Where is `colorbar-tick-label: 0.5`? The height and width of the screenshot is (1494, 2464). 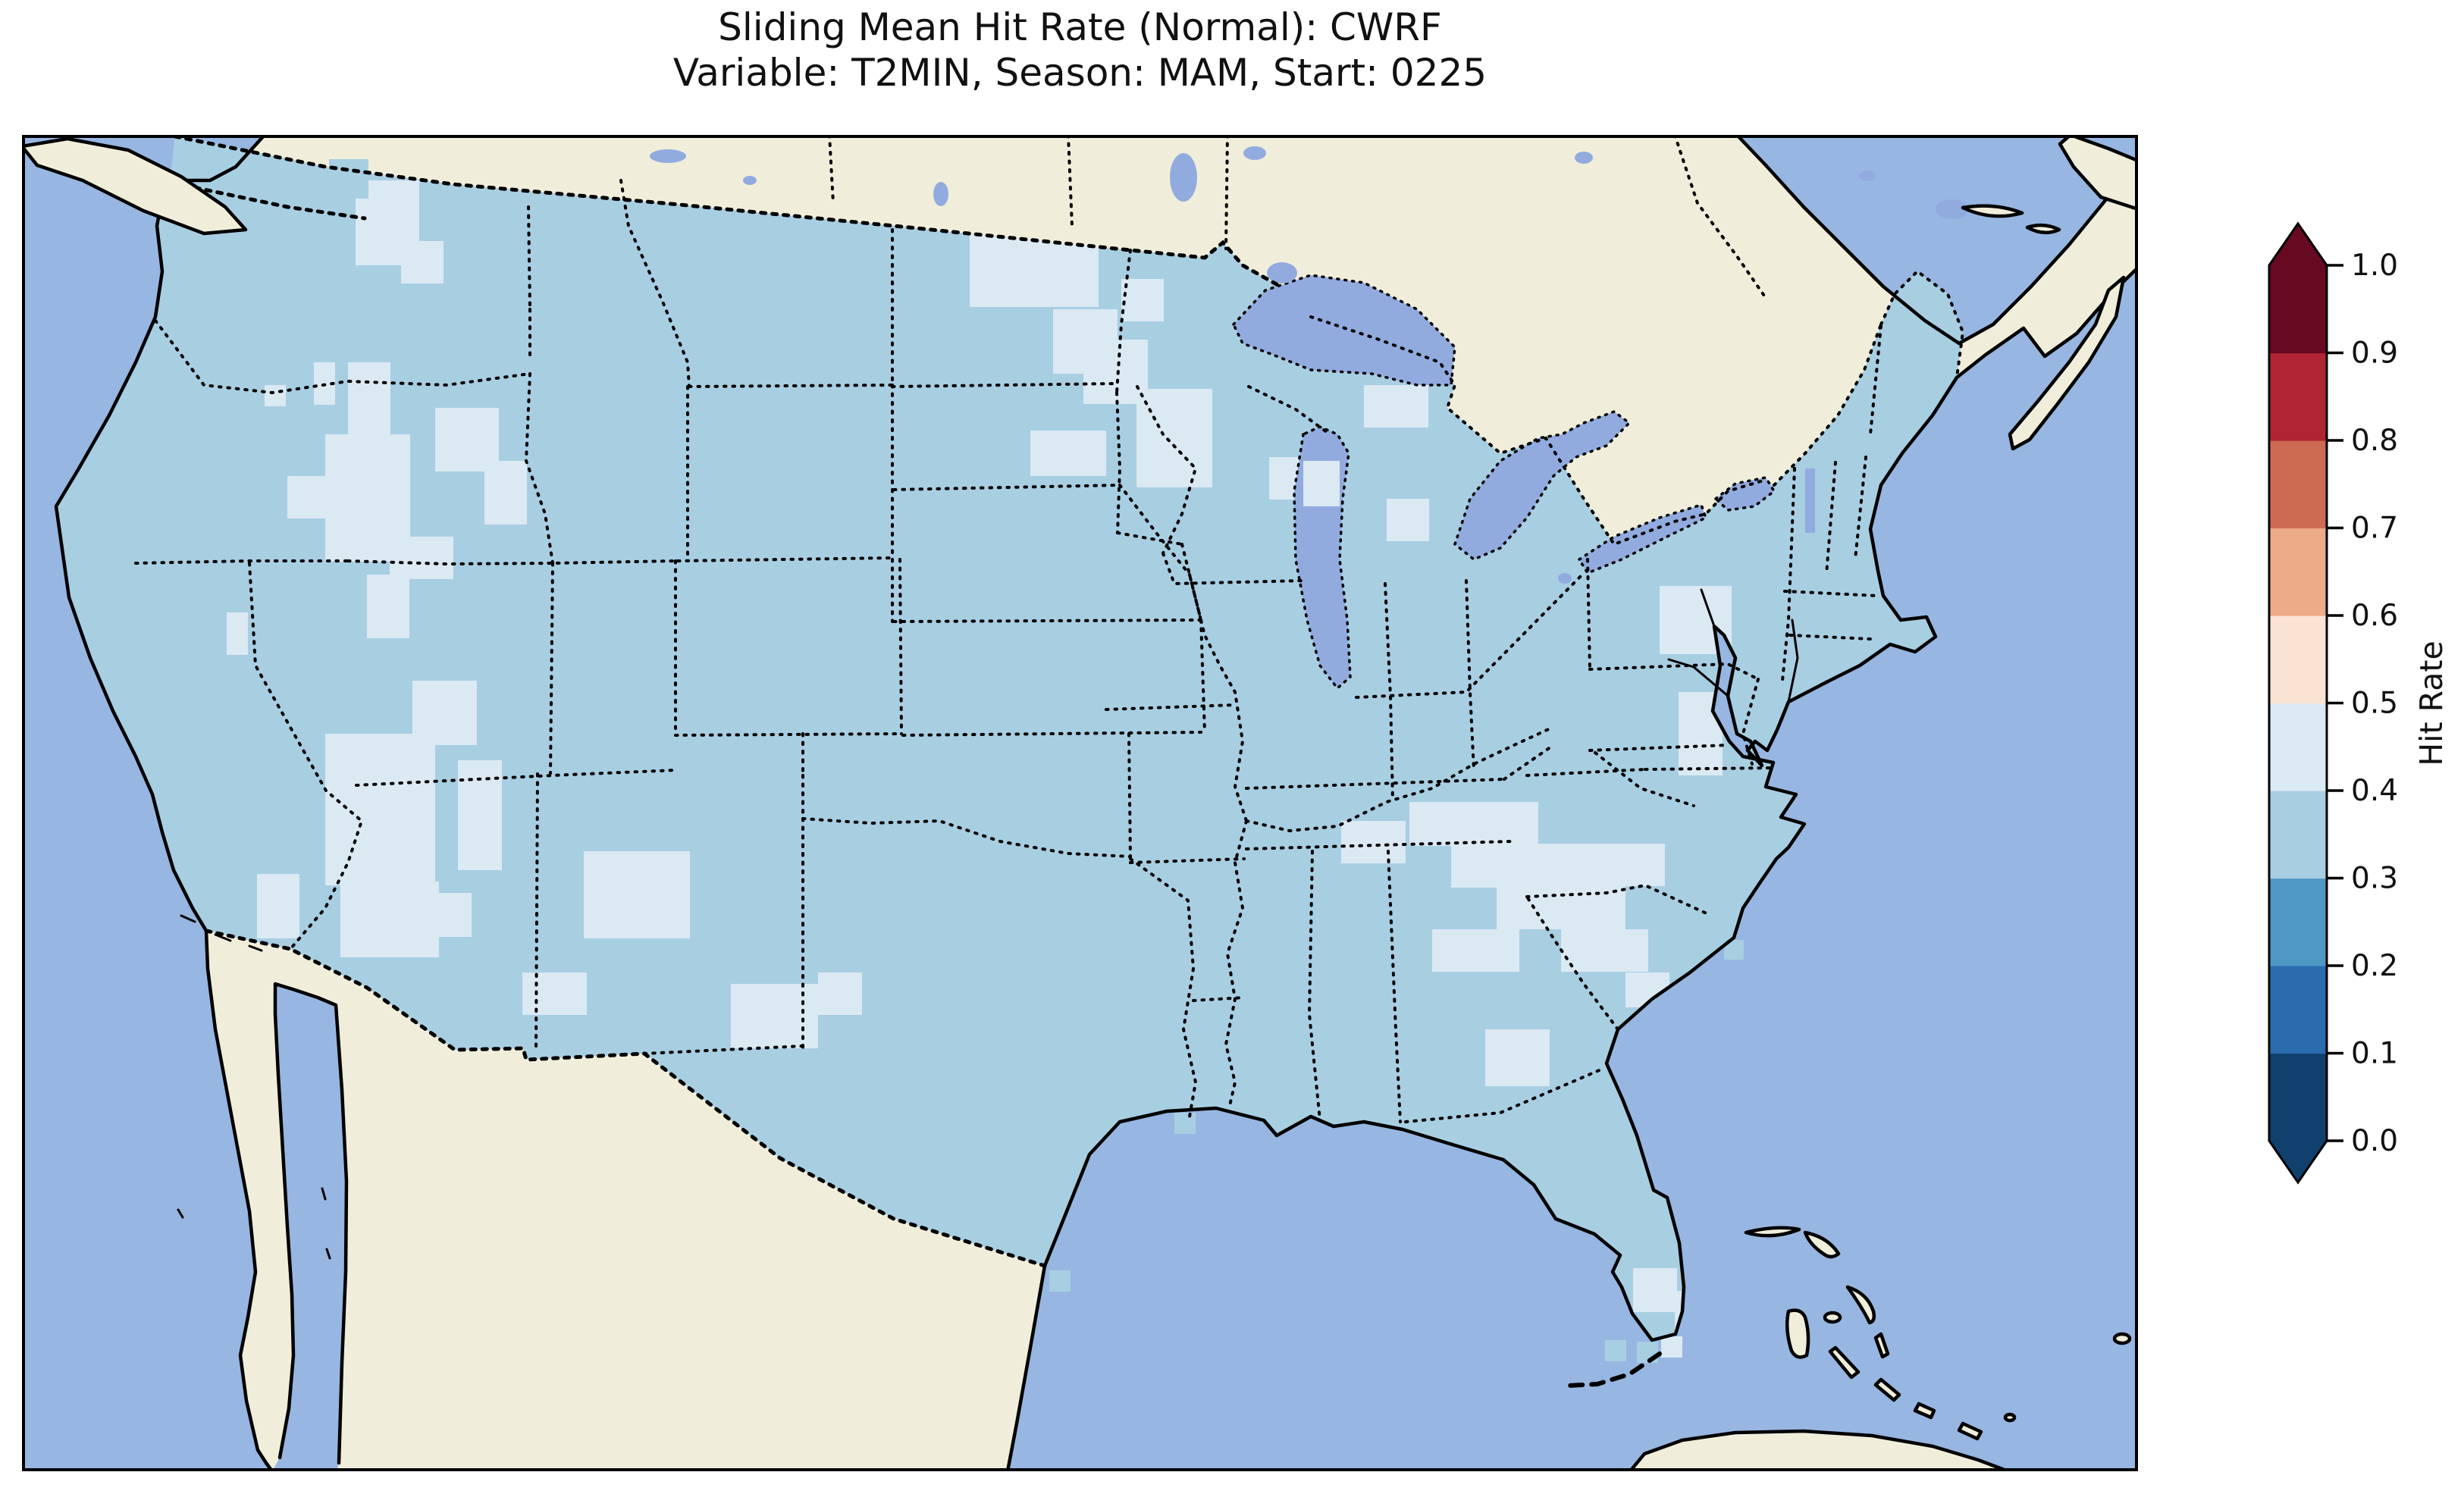 colorbar-tick-label: 0.5 is located at coordinates (2374, 704).